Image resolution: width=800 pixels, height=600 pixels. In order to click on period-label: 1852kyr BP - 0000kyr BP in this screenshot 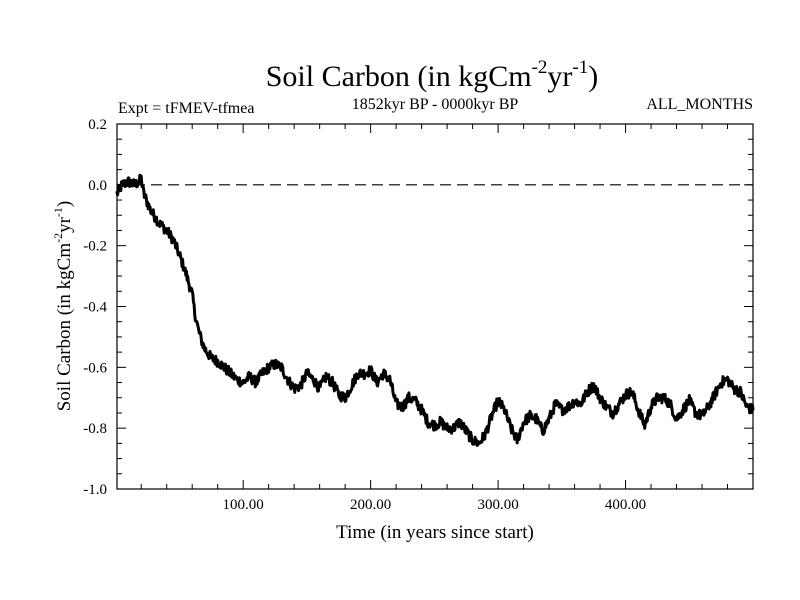, I will do `click(435, 104)`.